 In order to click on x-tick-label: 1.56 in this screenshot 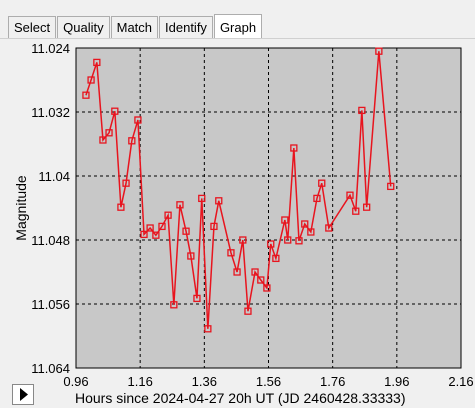, I will do `click(268, 381)`.